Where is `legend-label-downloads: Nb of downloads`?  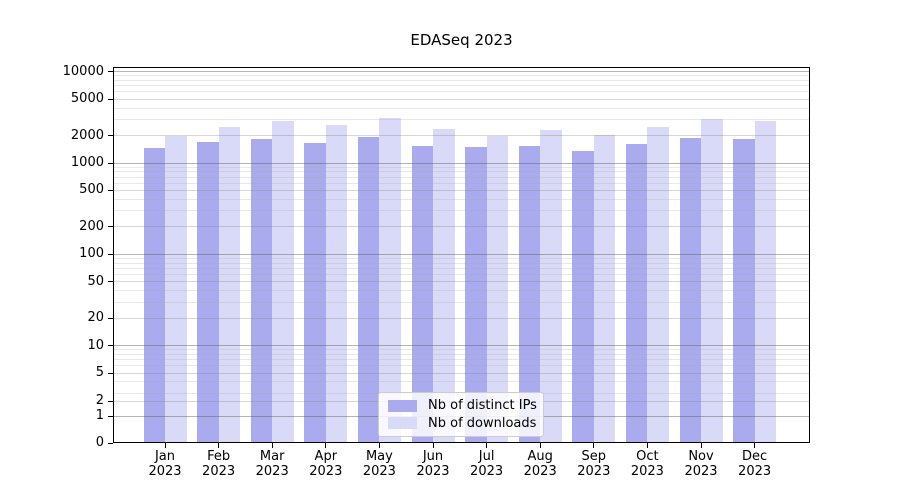 legend-label-downloads: Nb of downloads is located at coordinates (482, 423).